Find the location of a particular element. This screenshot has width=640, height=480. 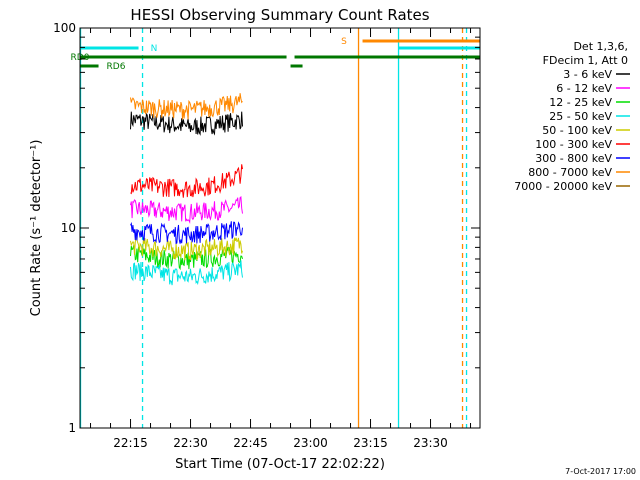

legend-header-line-1: Det 1,3,6, is located at coordinates (600, 46).